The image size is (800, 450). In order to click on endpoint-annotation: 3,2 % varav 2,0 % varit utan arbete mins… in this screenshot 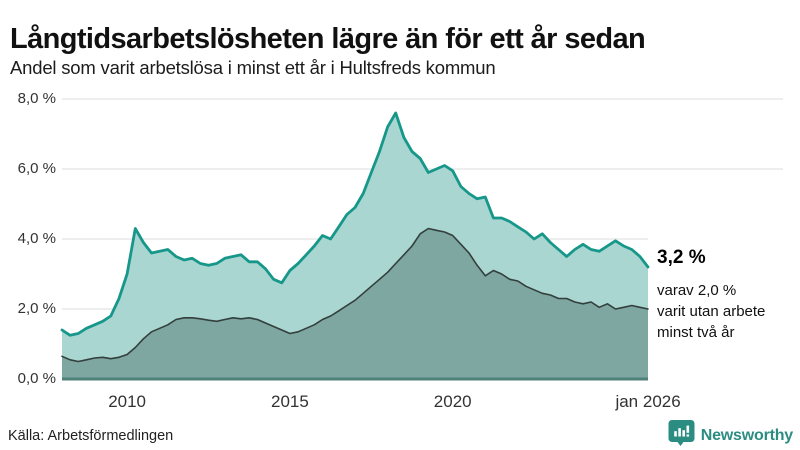, I will do `click(727, 295)`.